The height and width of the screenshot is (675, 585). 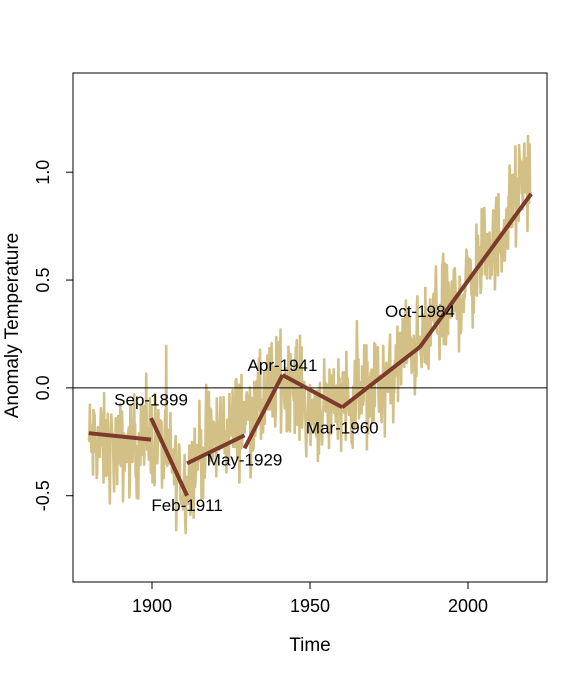 I want to click on x-axis-title: Time, so click(x=310, y=645).